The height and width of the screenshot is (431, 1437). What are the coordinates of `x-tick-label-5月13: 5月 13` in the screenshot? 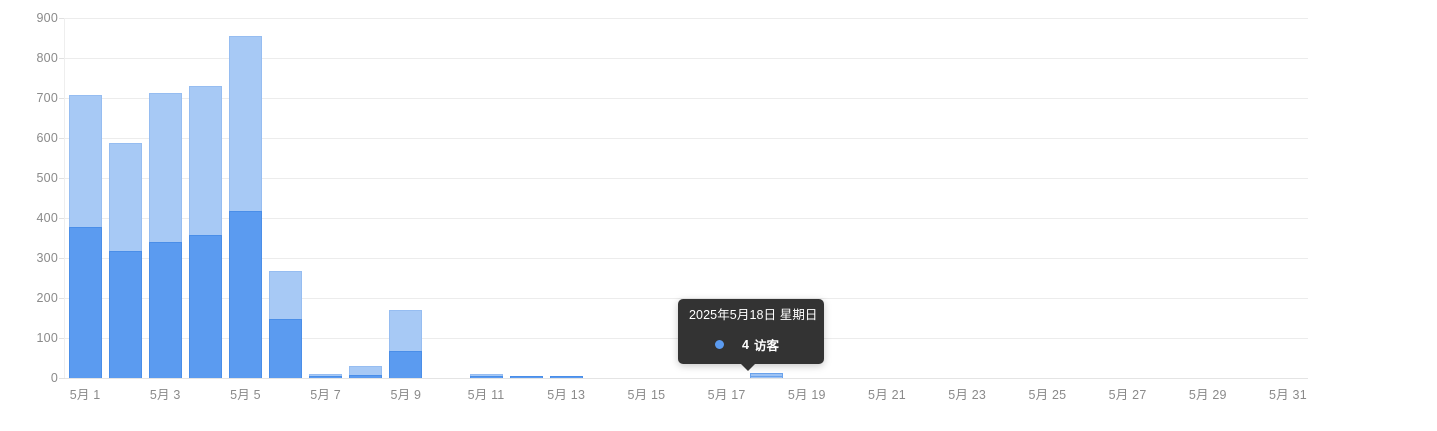 It's located at (566, 395).